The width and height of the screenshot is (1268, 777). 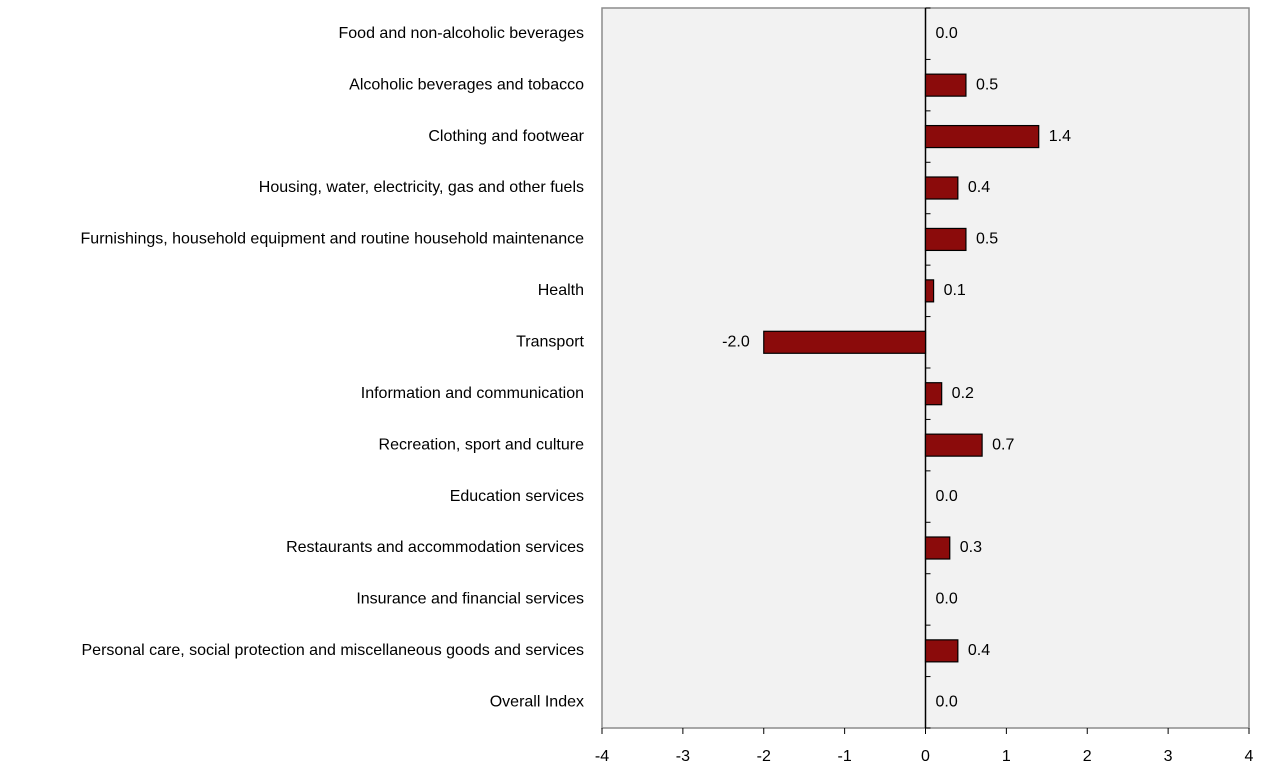 I want to click on value-label: 0.2, so click(x=963, y=393).